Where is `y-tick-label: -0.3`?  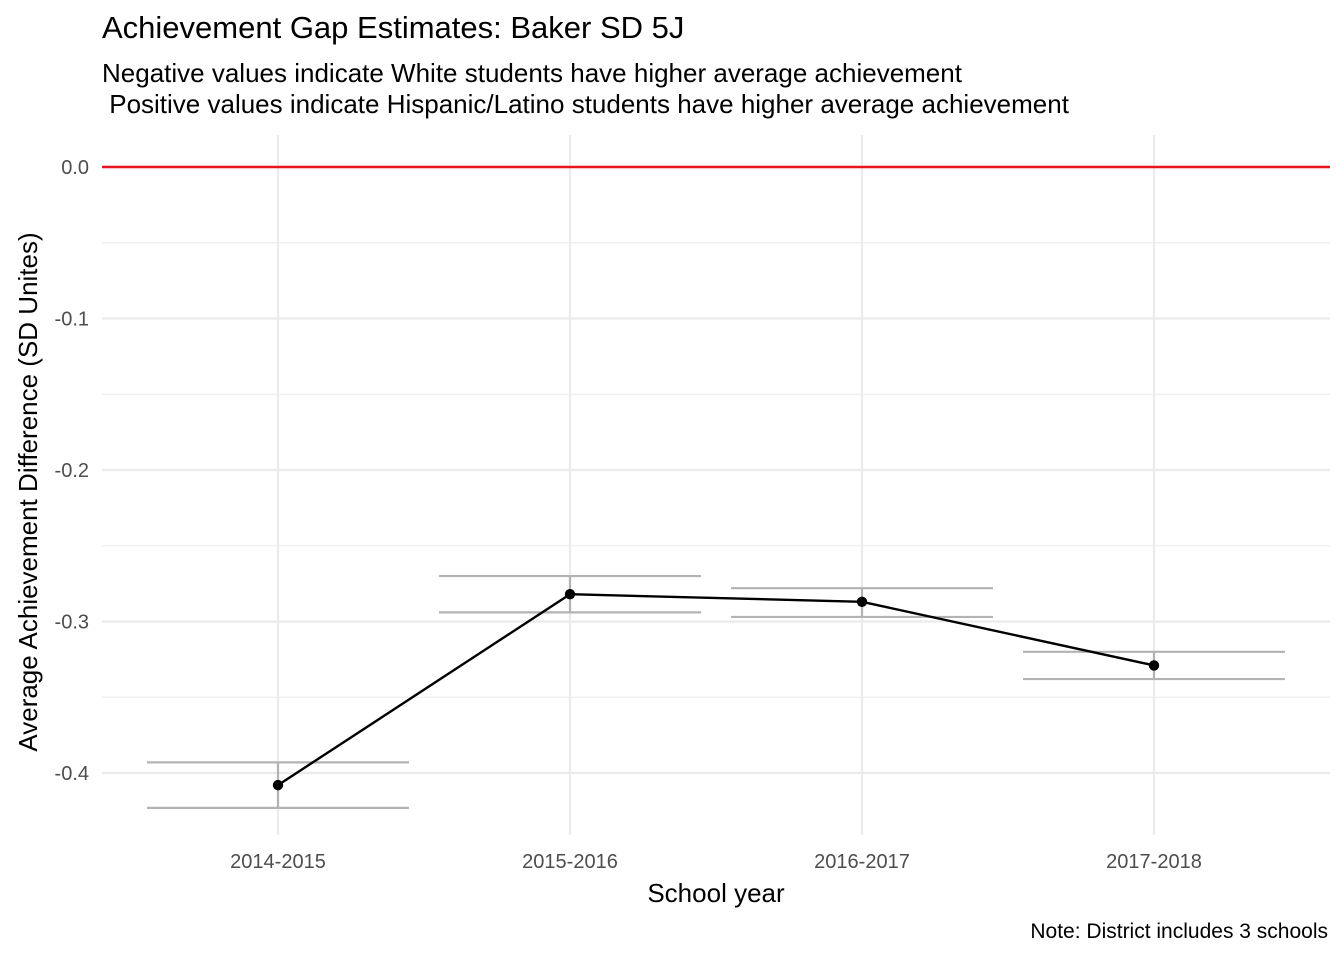 y-tick-label: -0.3 is located at coordinates (72, 623).